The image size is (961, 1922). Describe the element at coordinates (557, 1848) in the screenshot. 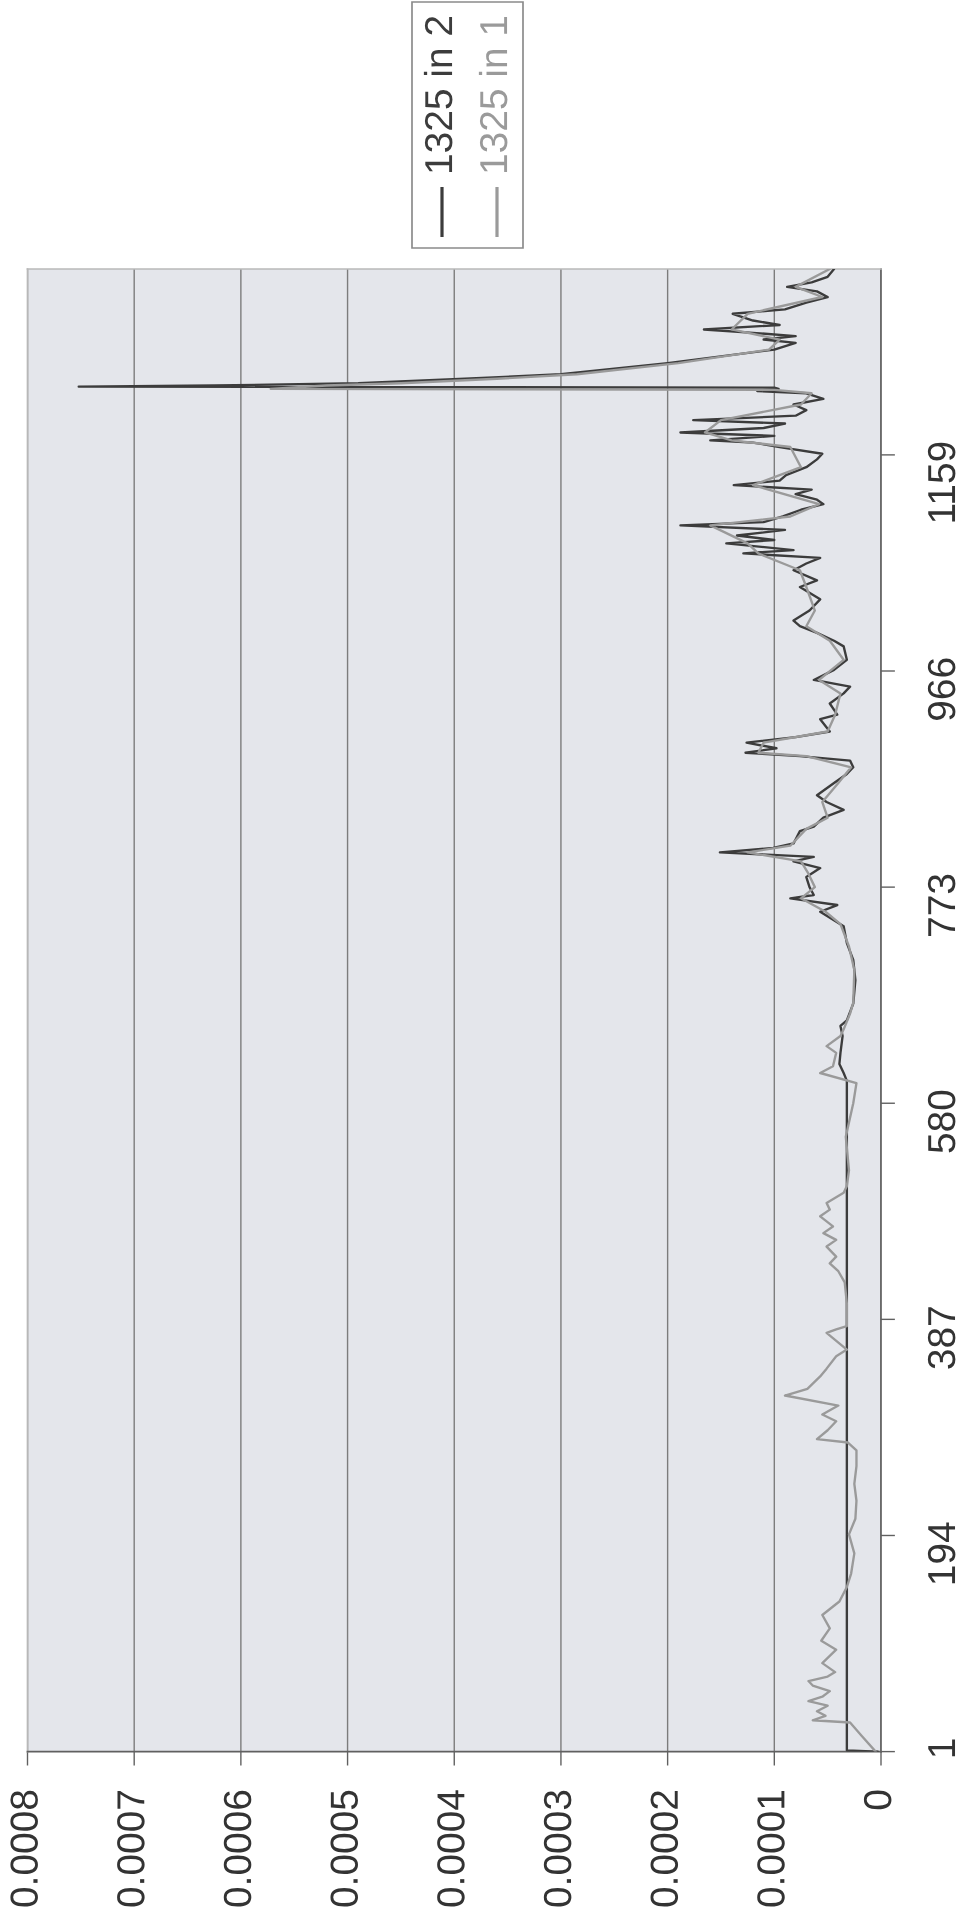

I see `x-tick-label: 0.0003` at that location.